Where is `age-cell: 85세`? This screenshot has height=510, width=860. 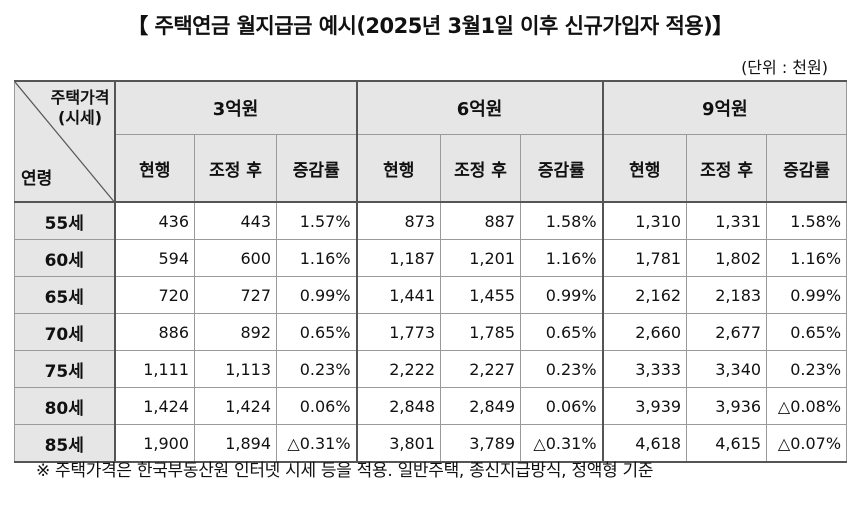 age-cell: 85세 is located at coordinates (64, 443).